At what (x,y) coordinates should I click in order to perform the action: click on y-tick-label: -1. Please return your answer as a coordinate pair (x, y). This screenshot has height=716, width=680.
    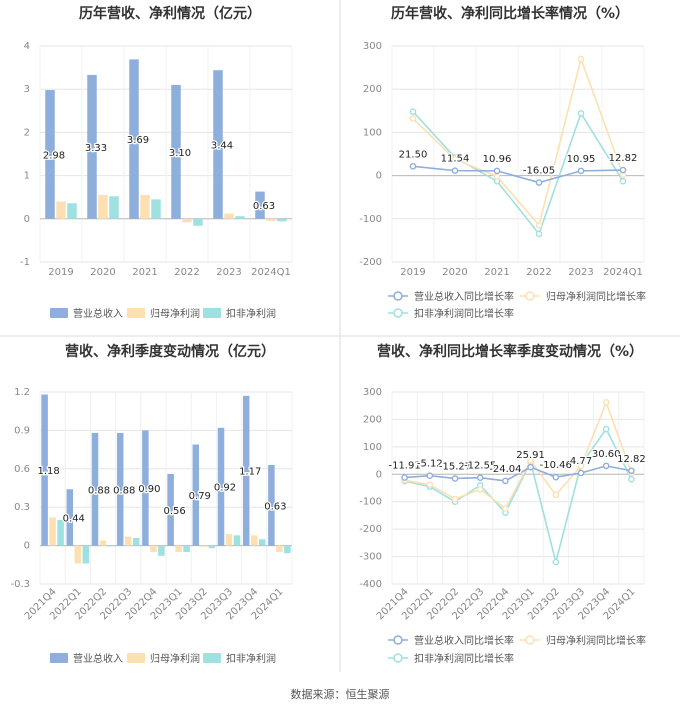
    Looking at the image, I should click on (25, 262).